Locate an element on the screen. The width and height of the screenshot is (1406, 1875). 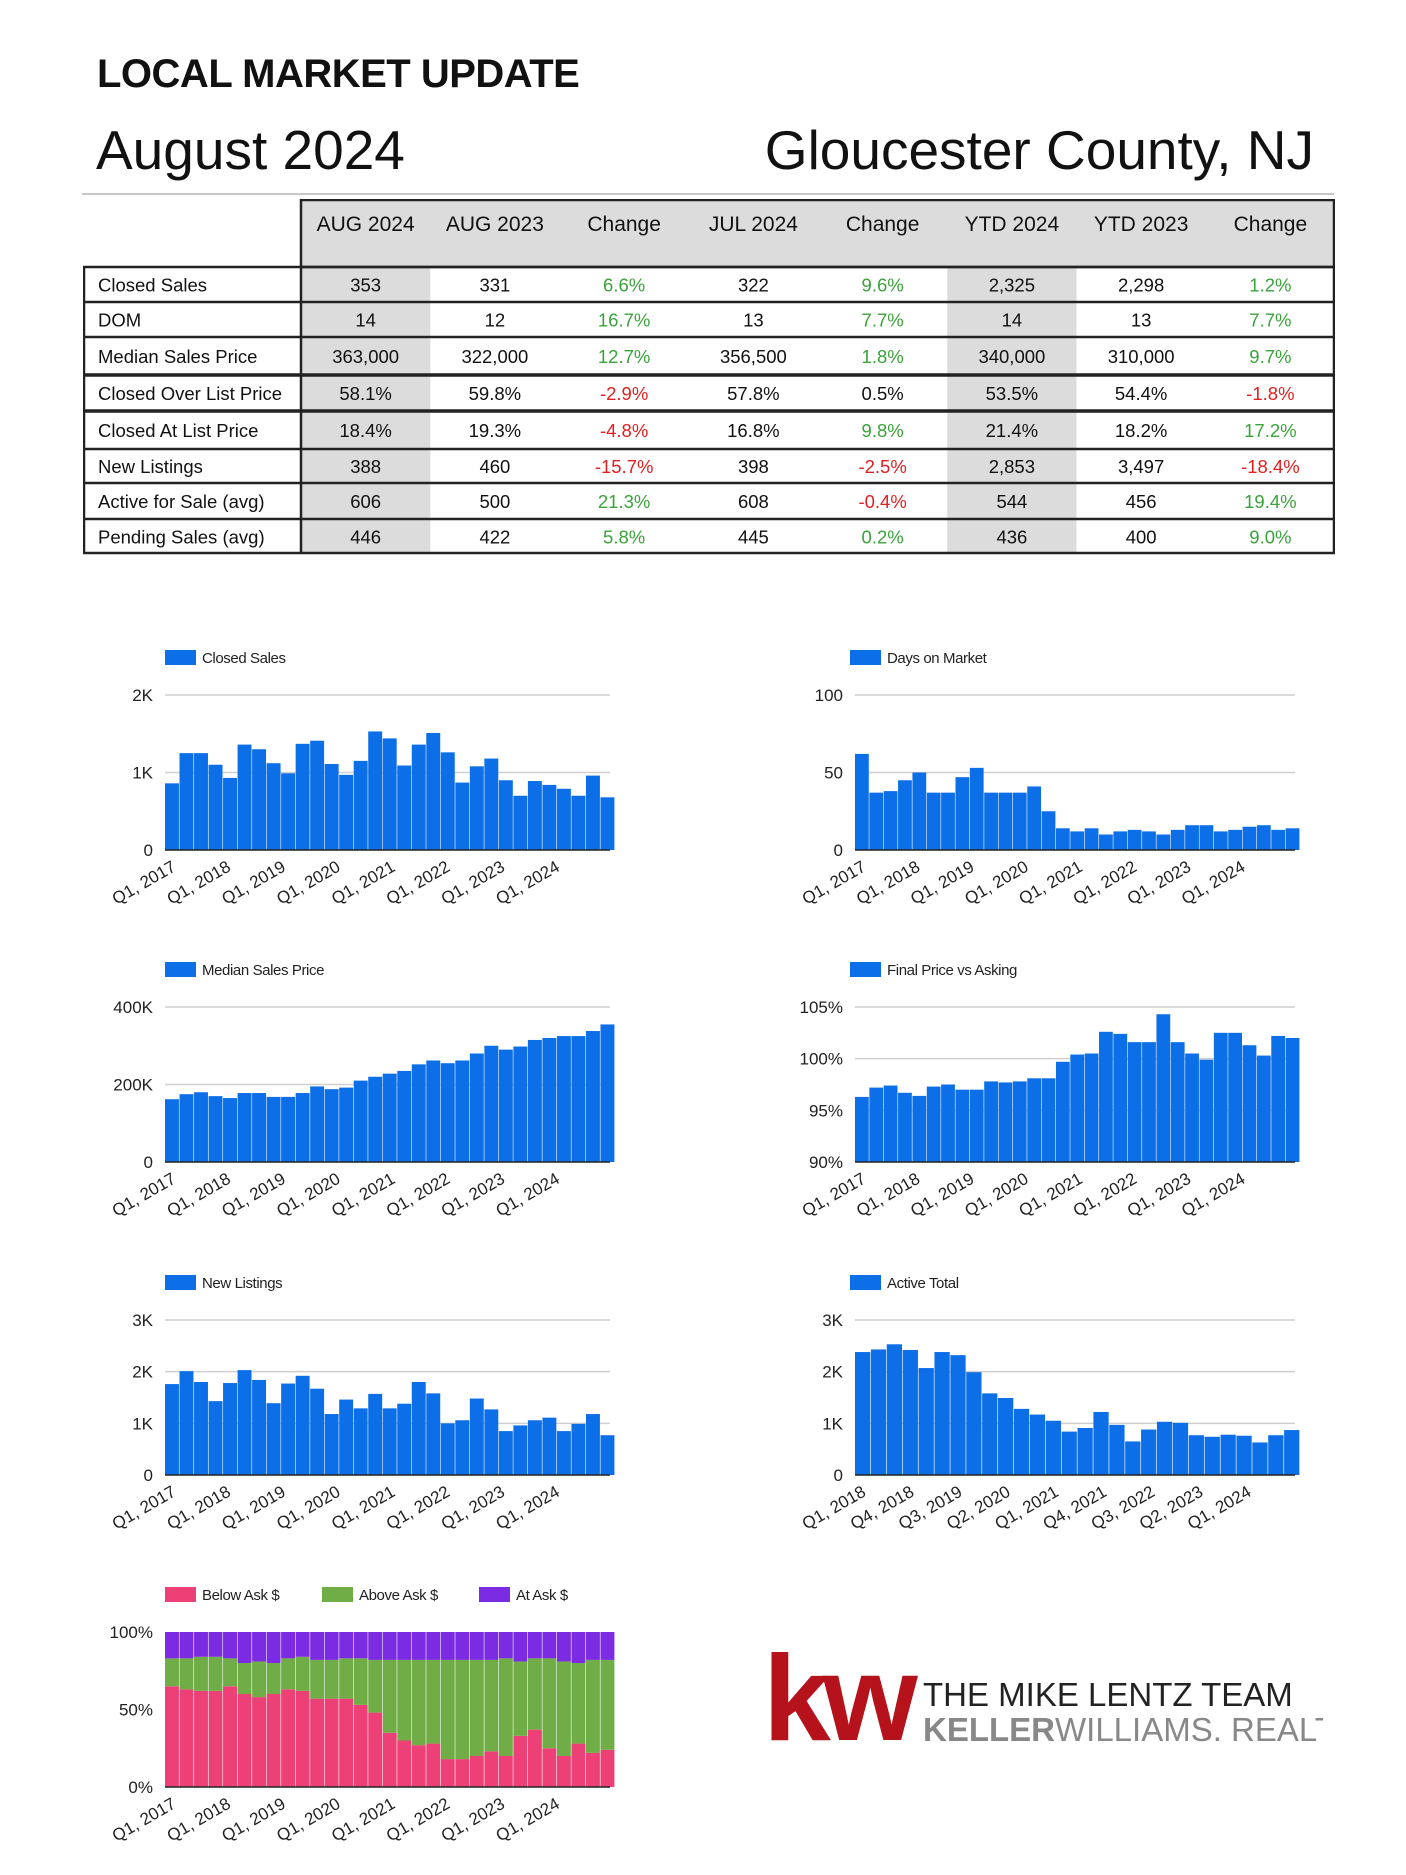
legend-swatch is located at coordinates (180, 657).